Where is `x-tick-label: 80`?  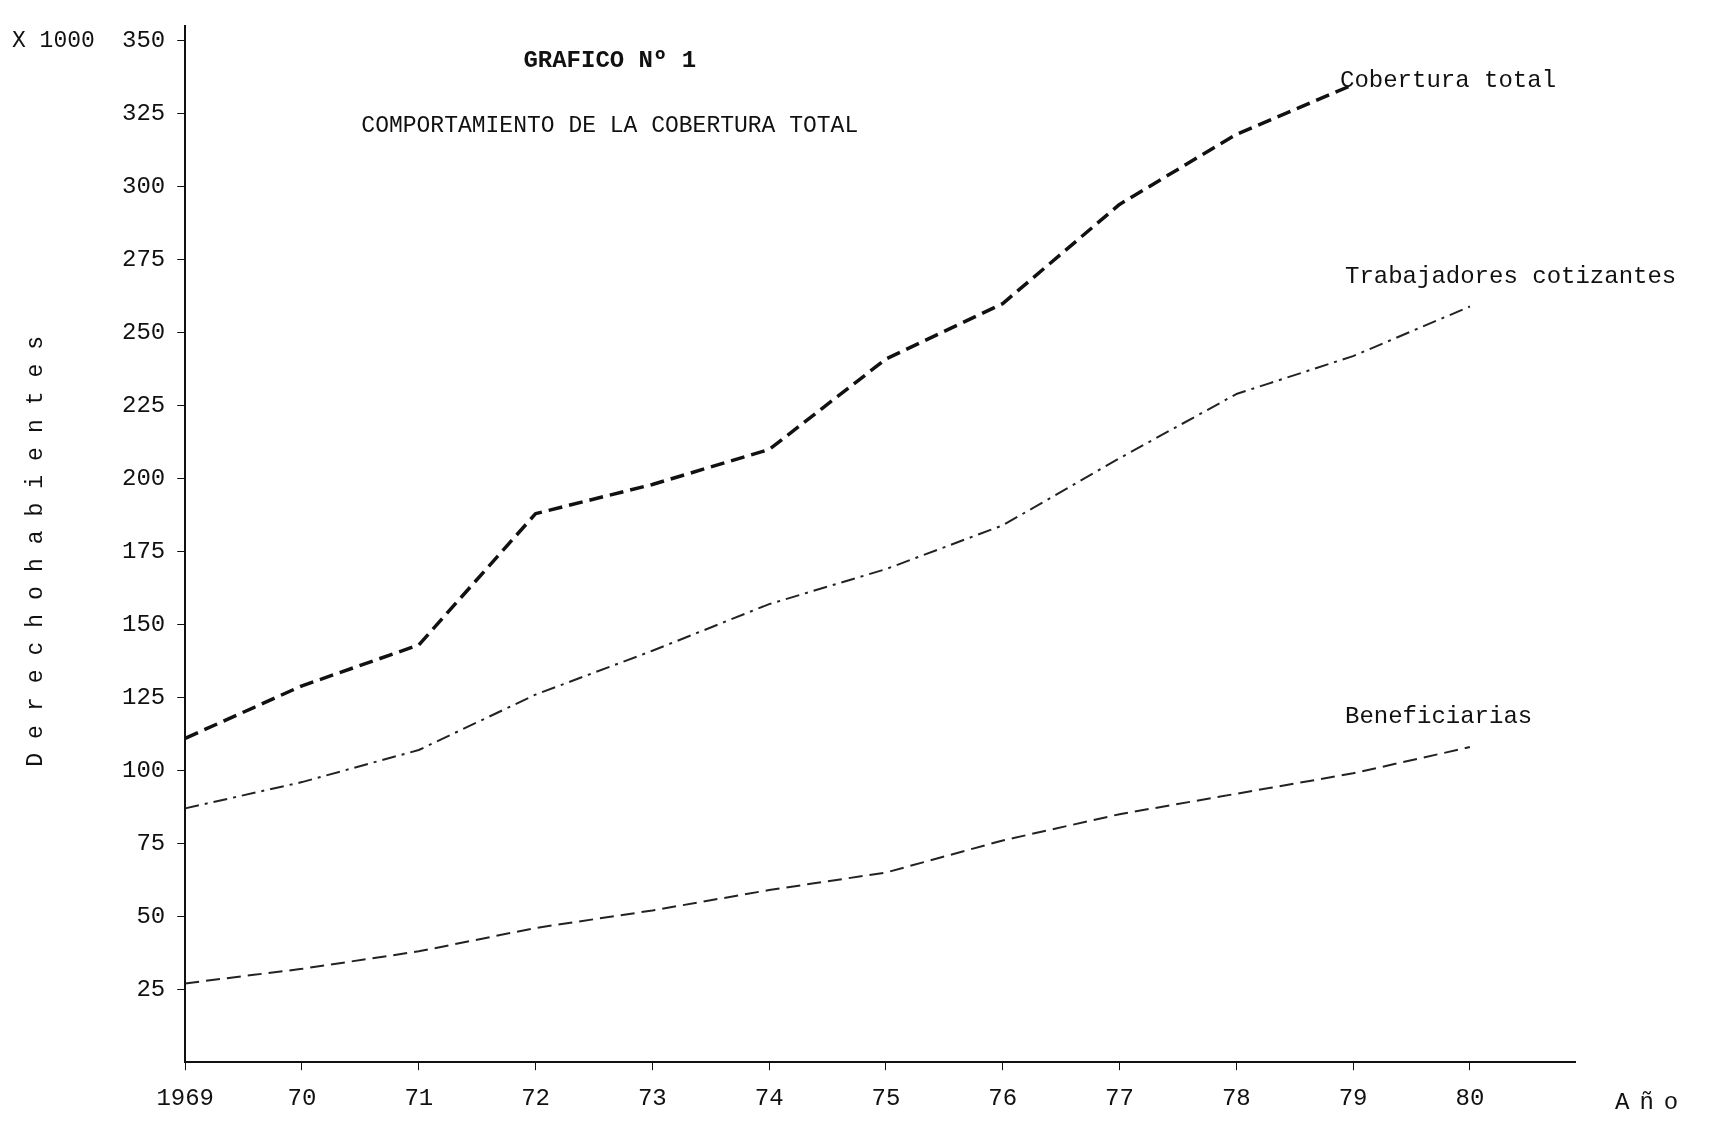
x-tick-label: 80 is located at coordinates (1470, 1098).